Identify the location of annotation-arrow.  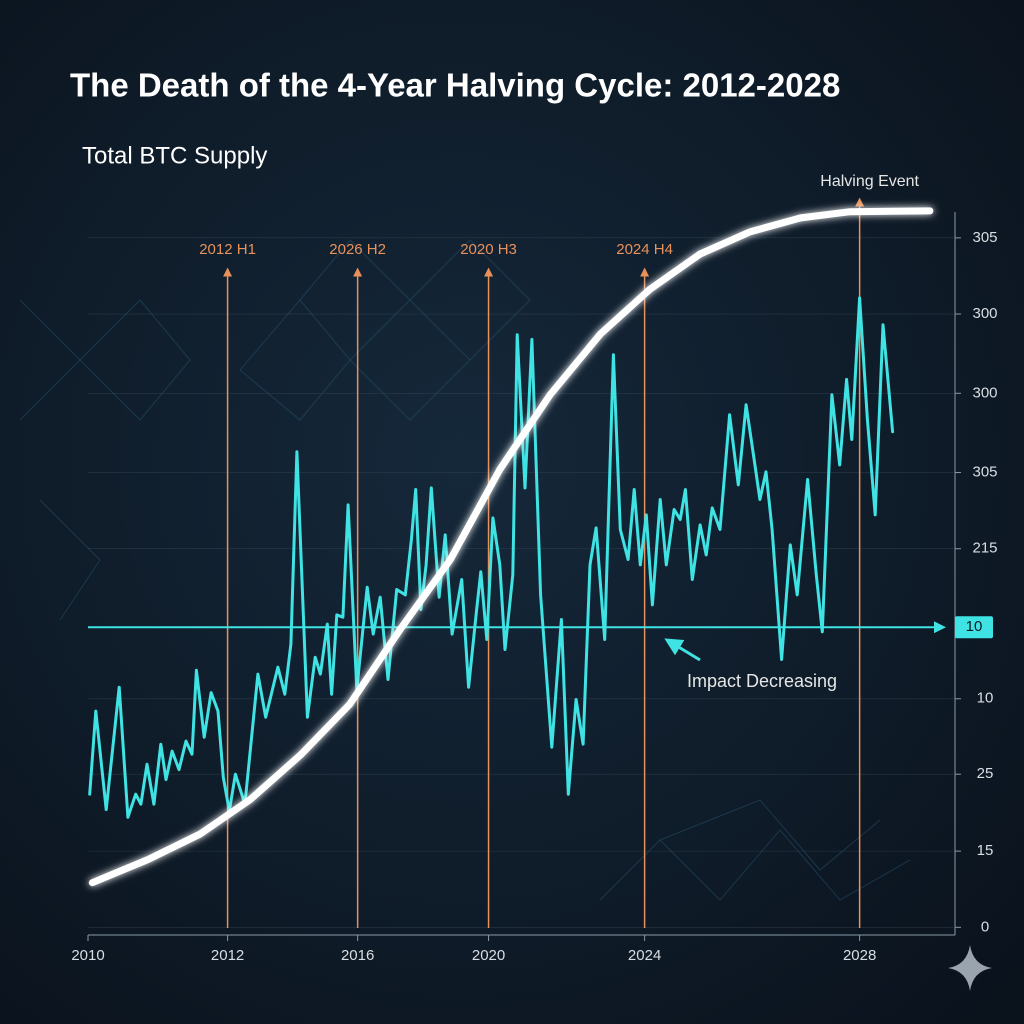
(682, 650).